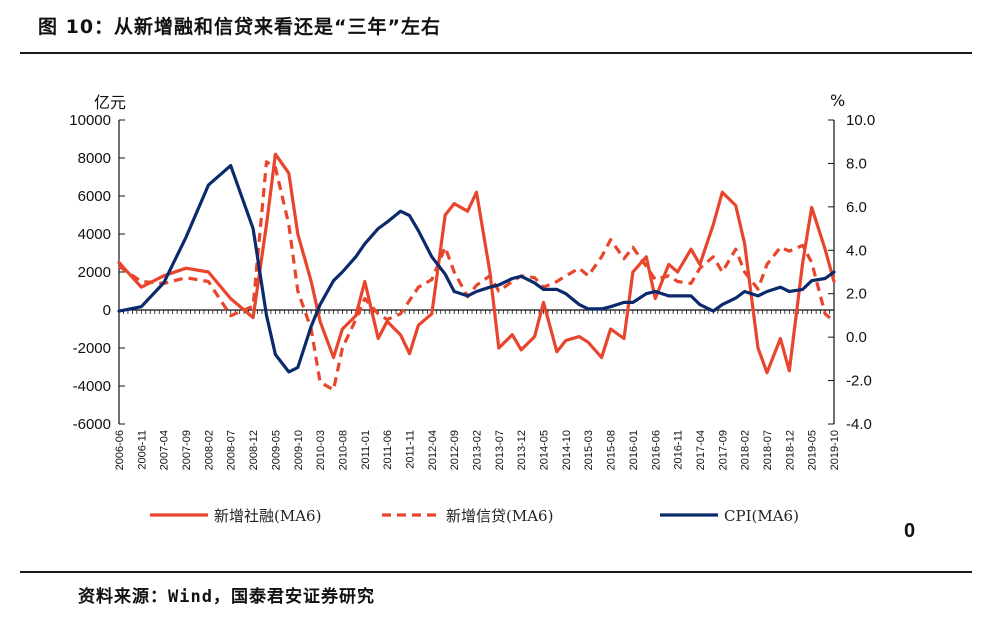  Describe the element at coordinates (589, 450) in the screenshot. I see `x-axis-tick-label: 2015-03` at that location.